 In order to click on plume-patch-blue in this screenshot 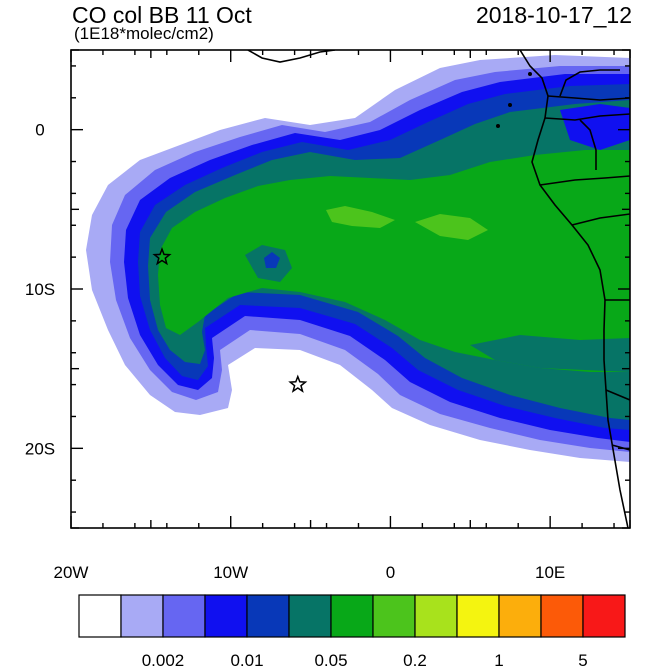, I will do `click(272, 260)`.